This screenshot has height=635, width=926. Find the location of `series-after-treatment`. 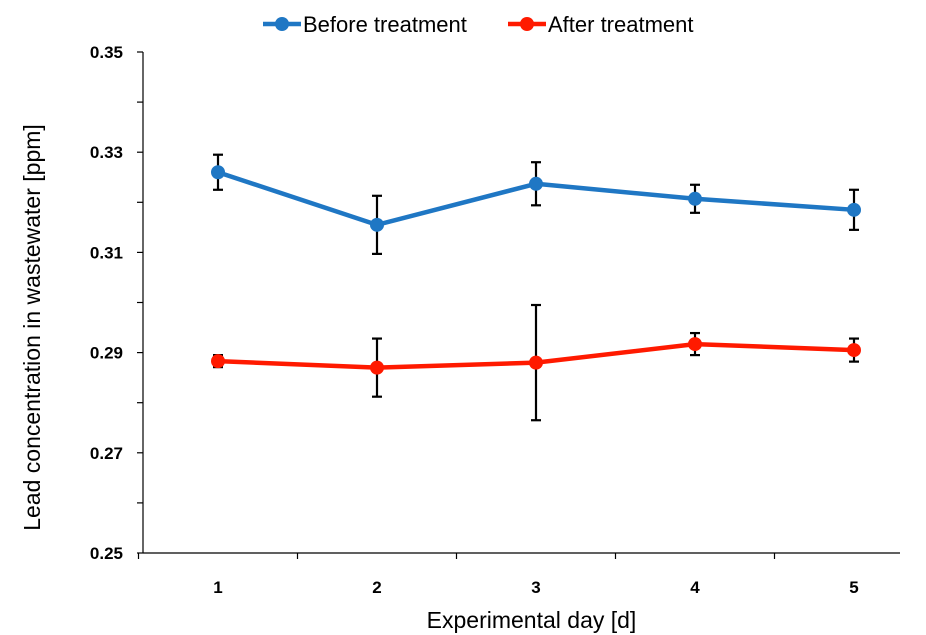

series-after-treatment is located at coordinates (536, 362).